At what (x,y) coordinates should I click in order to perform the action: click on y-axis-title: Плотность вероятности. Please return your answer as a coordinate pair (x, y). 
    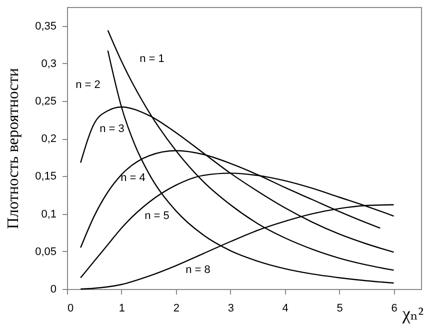
    Looking at the image, I should click on (13, 148).